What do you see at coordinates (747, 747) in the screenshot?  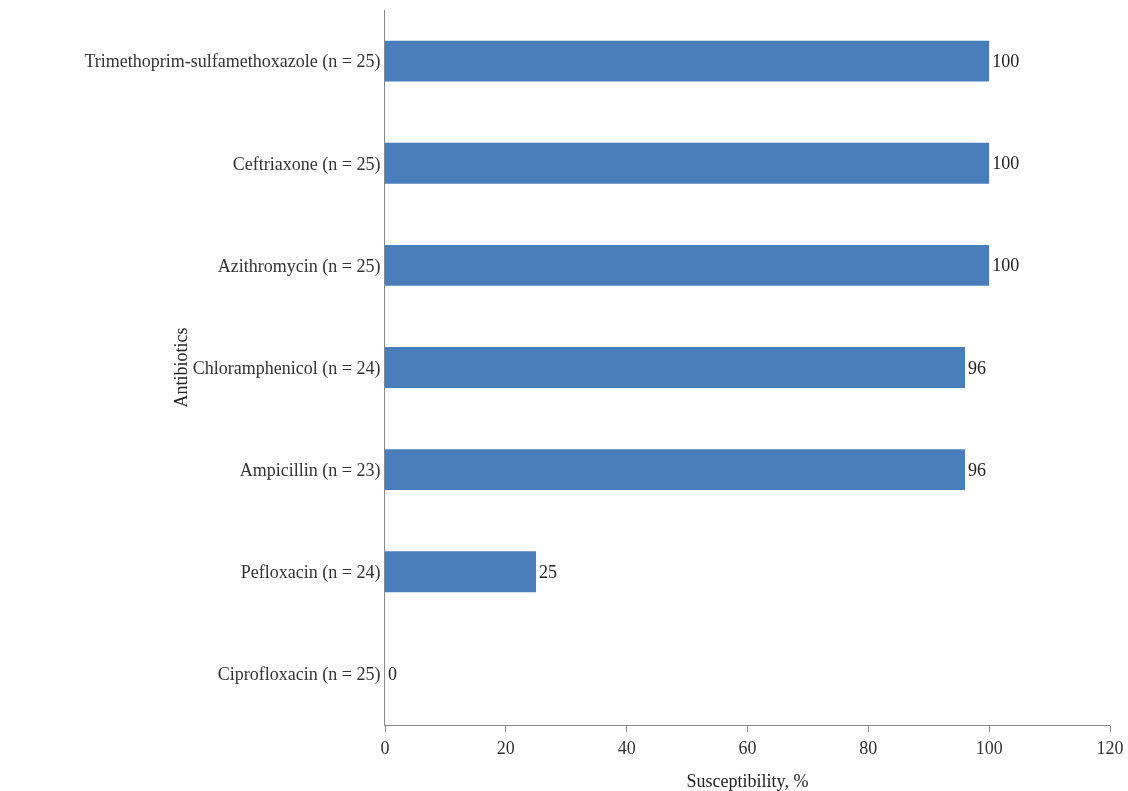 I see `x-tick-label: 60` at bounding box center [747, 747].